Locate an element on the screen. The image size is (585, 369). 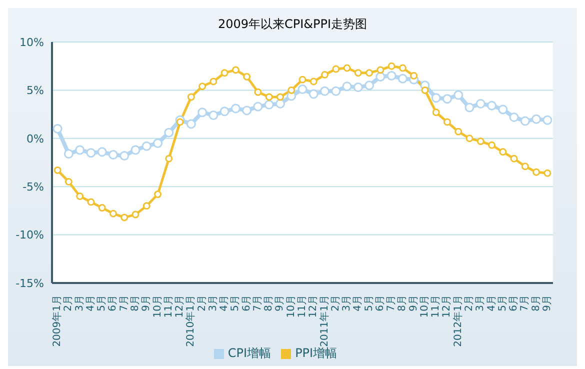
y-tick-label: 5% is located at coordinates (35, 91).